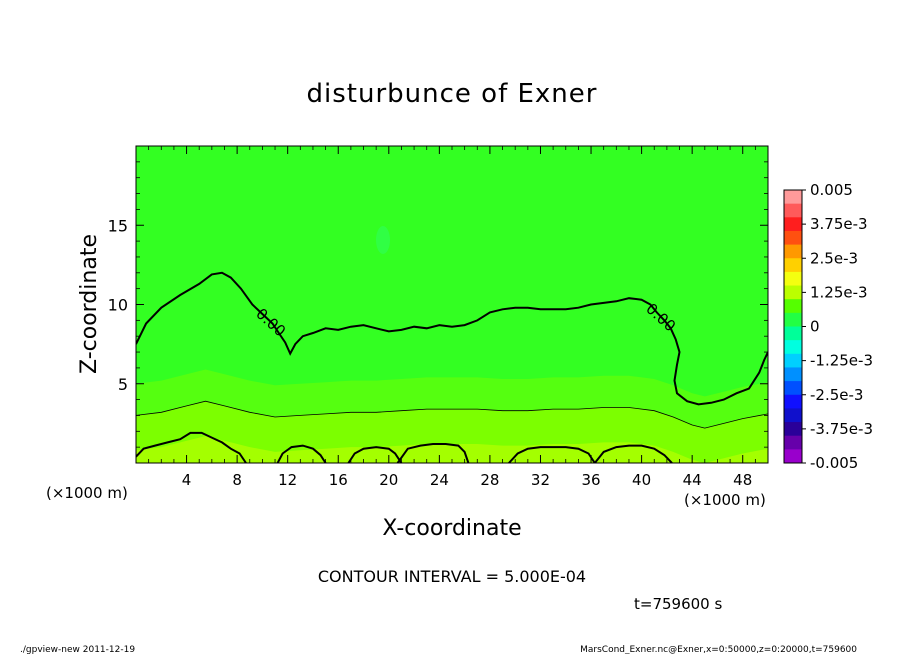  Describe the element at coordinates (834, 463) in the screenshot. I see `colorbar-label: -0.005` at that location.